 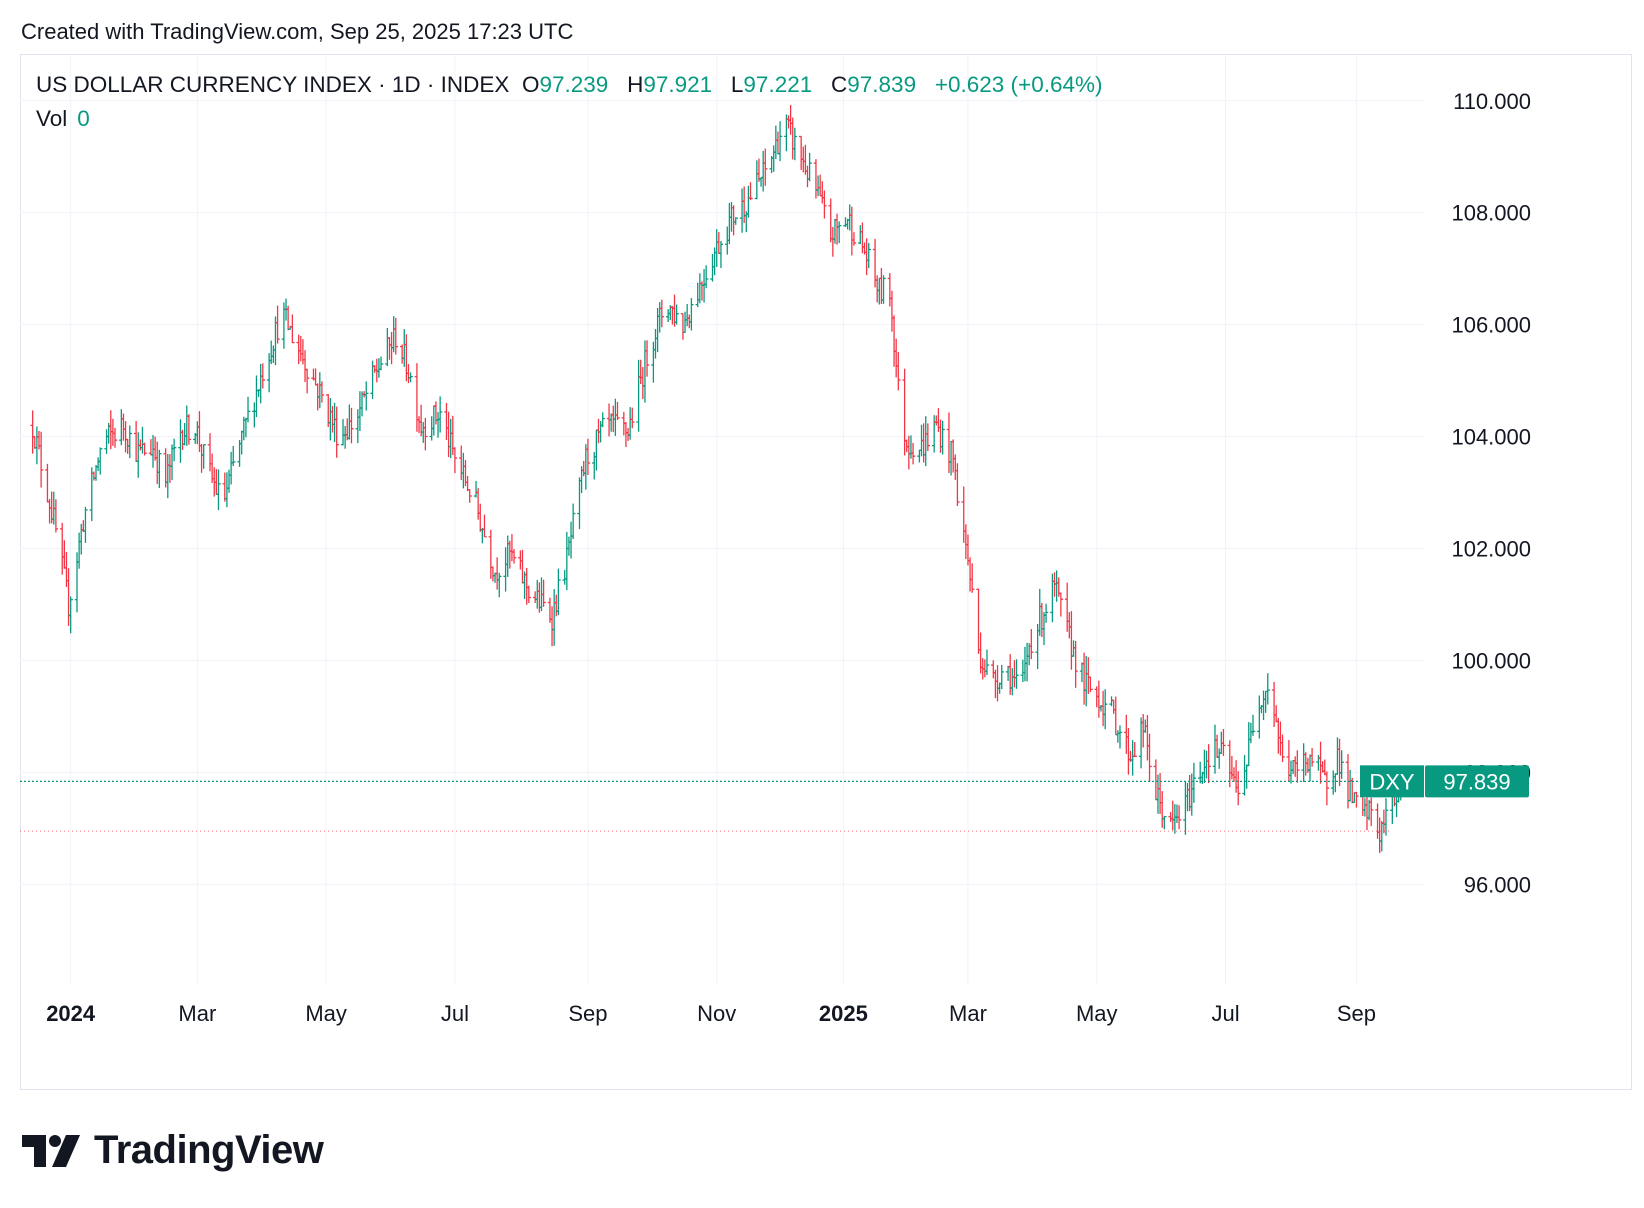 I want to click on tradingview-logo-icon, so click(x=51, y=1150).